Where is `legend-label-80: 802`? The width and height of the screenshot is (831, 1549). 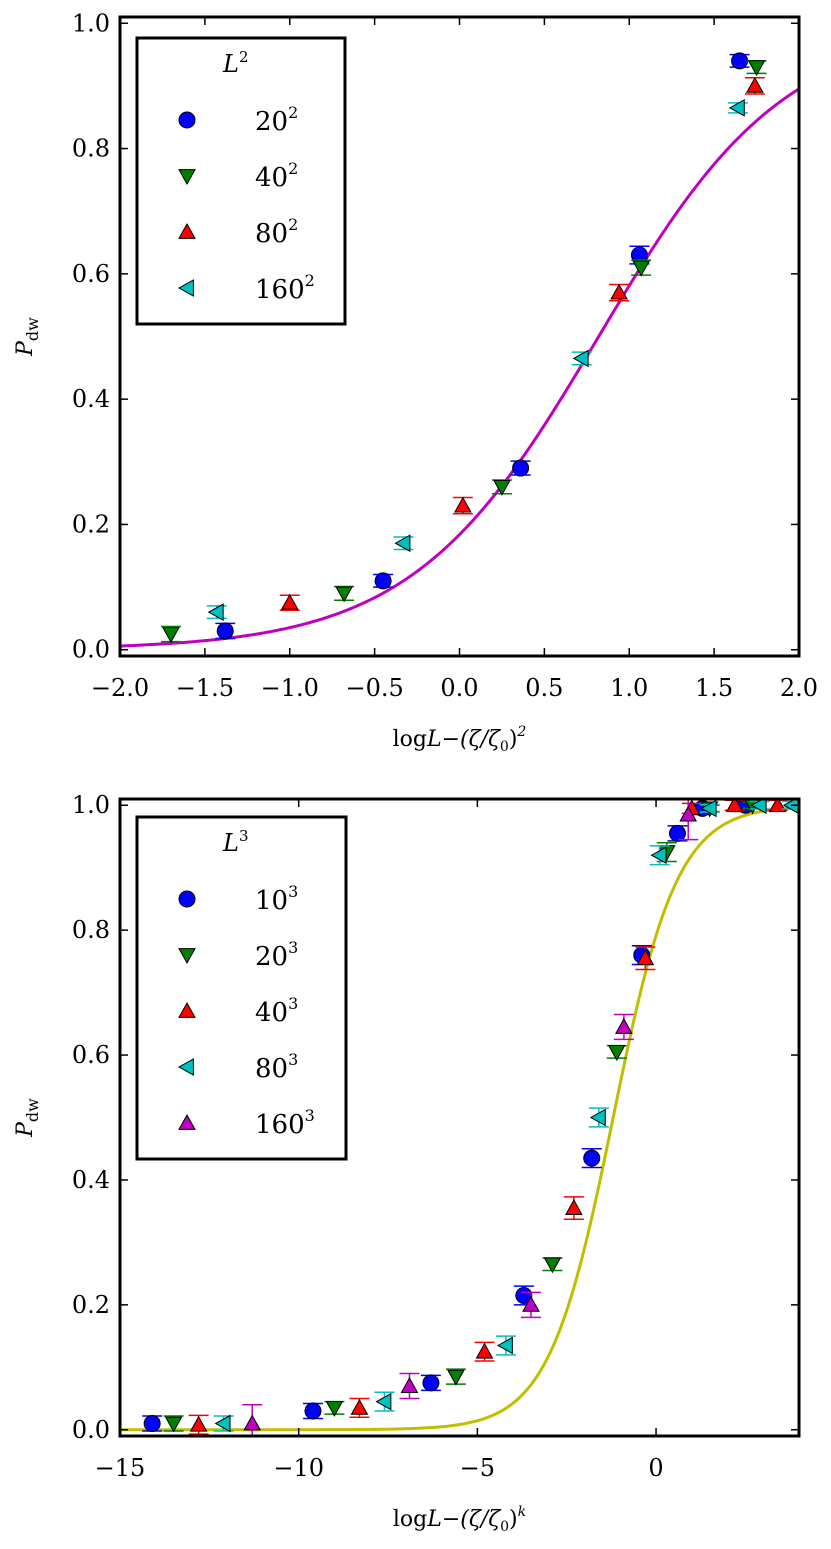 legend-label-80: 802 is located at coordinates (276, 232).